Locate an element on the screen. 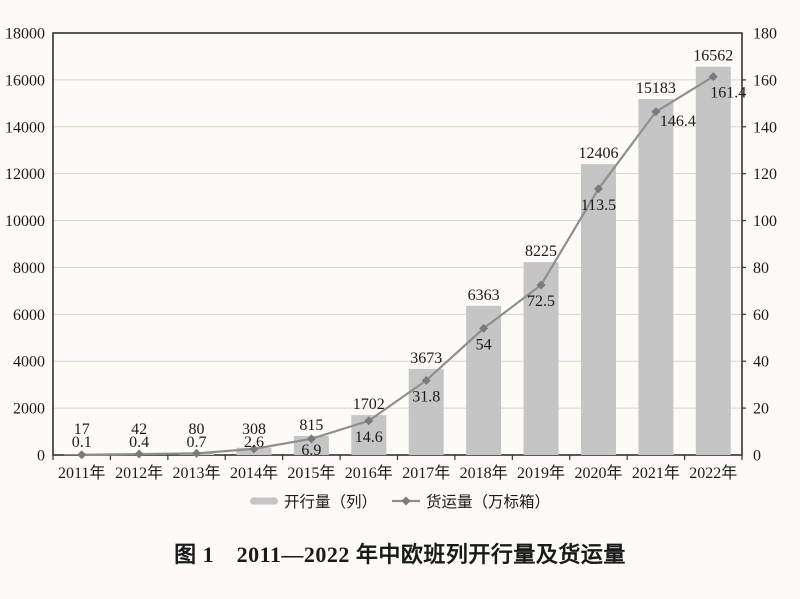  x-axis-label: 2020年 is located at coordinates (598, 473).